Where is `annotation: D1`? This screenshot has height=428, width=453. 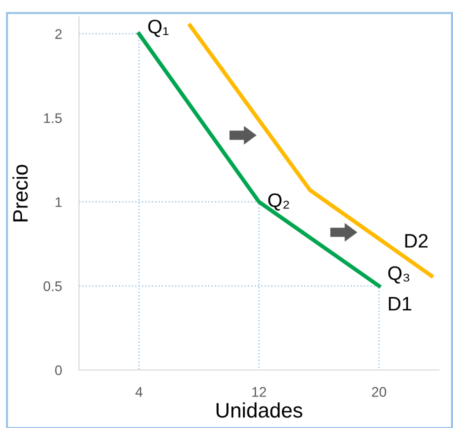
annotation: D1 is located at coordinates (400, 303).